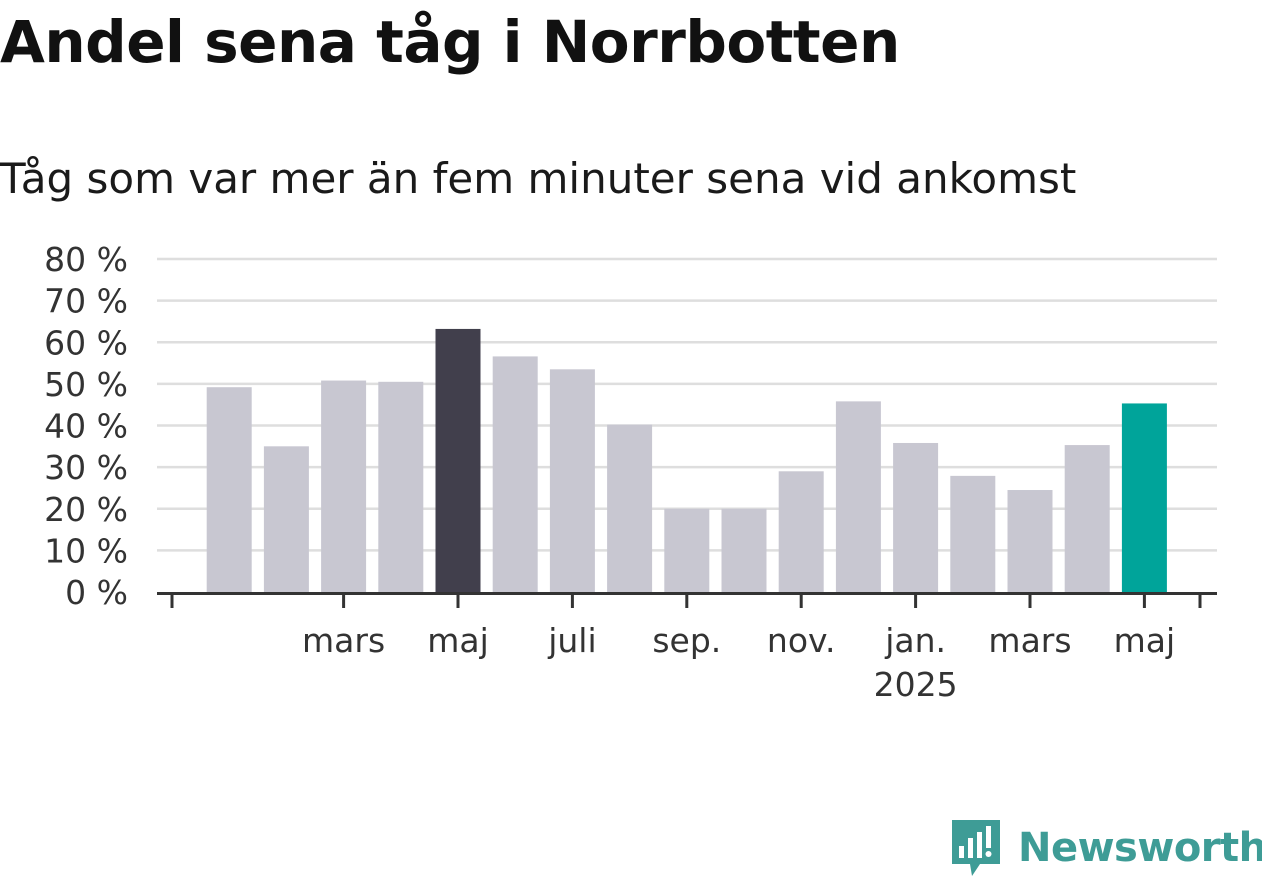 The height and width of the screenshot is (879, 1262). What do you see at coordinates (571, 640) in the screenshot?
I see `x-tick-label: juli` at bounding box center [571, 640].